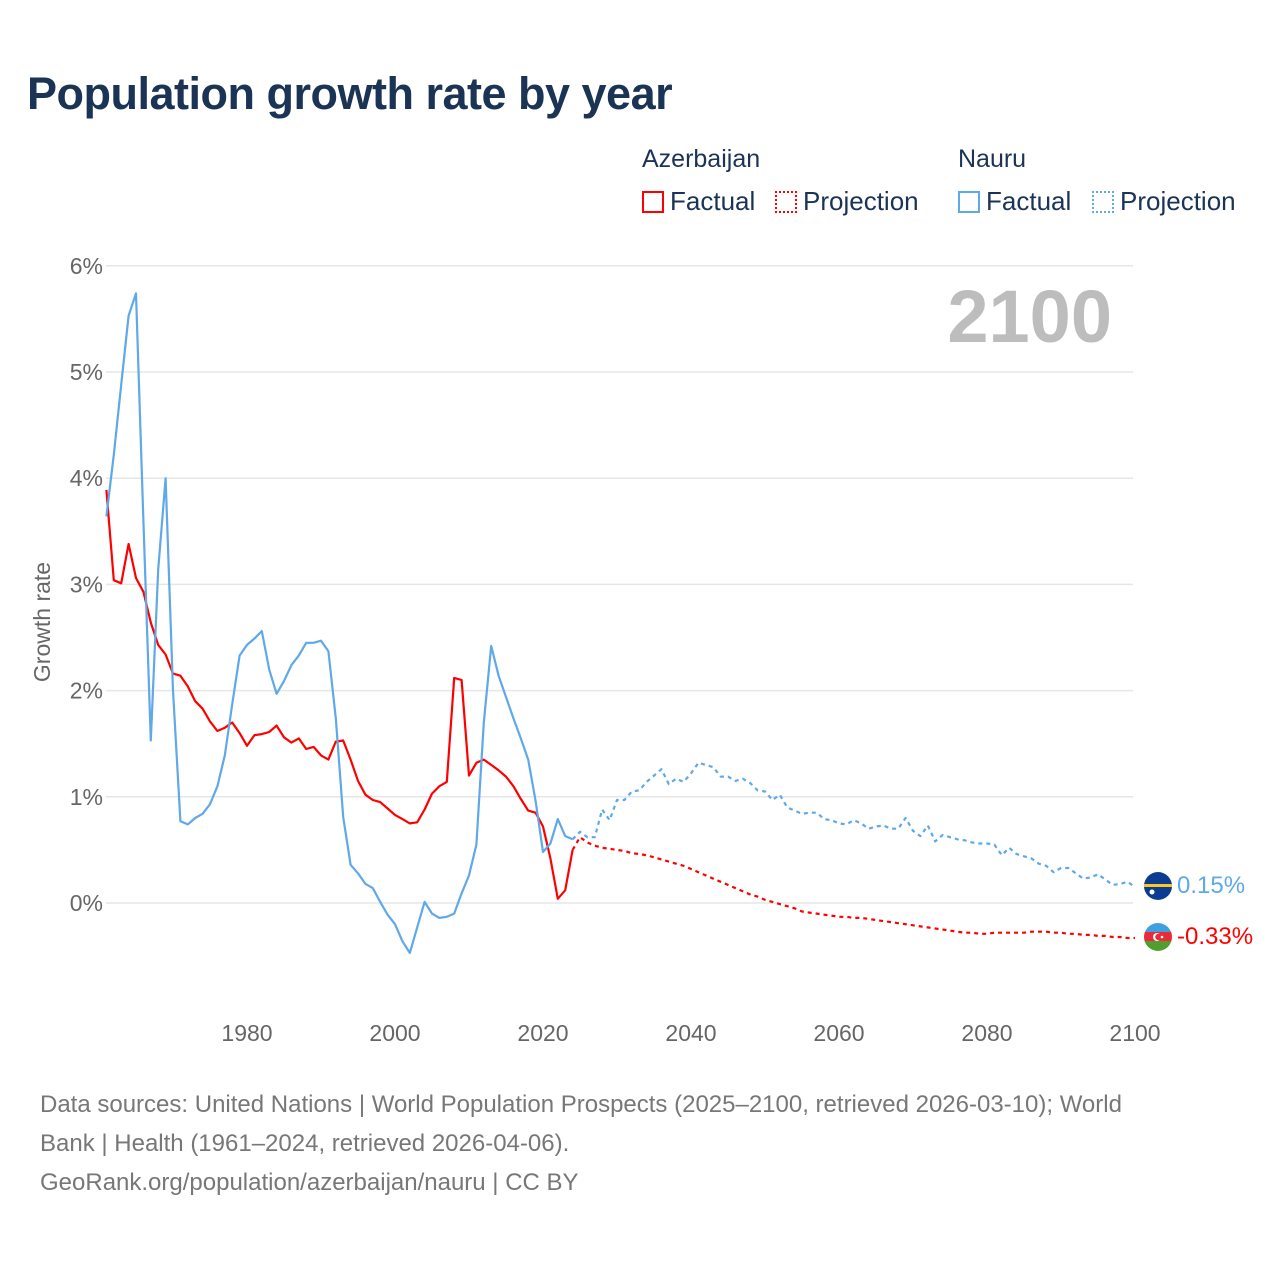 The width and height of the screenshot is (1280, 1280). I want to click on y-tick-label: 5%, so click(86, 372).